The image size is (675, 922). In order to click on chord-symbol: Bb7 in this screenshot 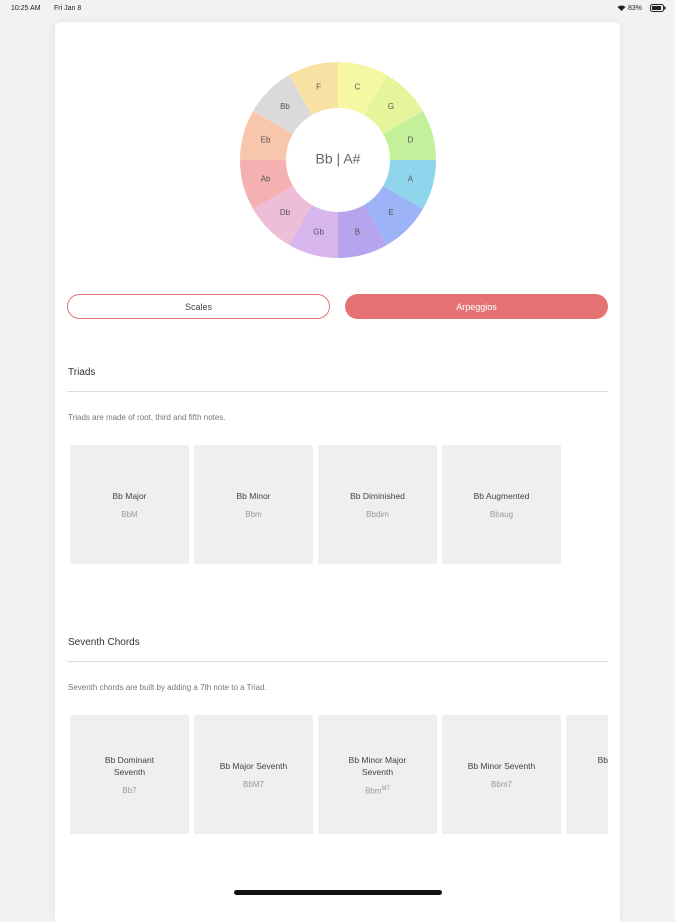, I will do `click(129, 790)`.